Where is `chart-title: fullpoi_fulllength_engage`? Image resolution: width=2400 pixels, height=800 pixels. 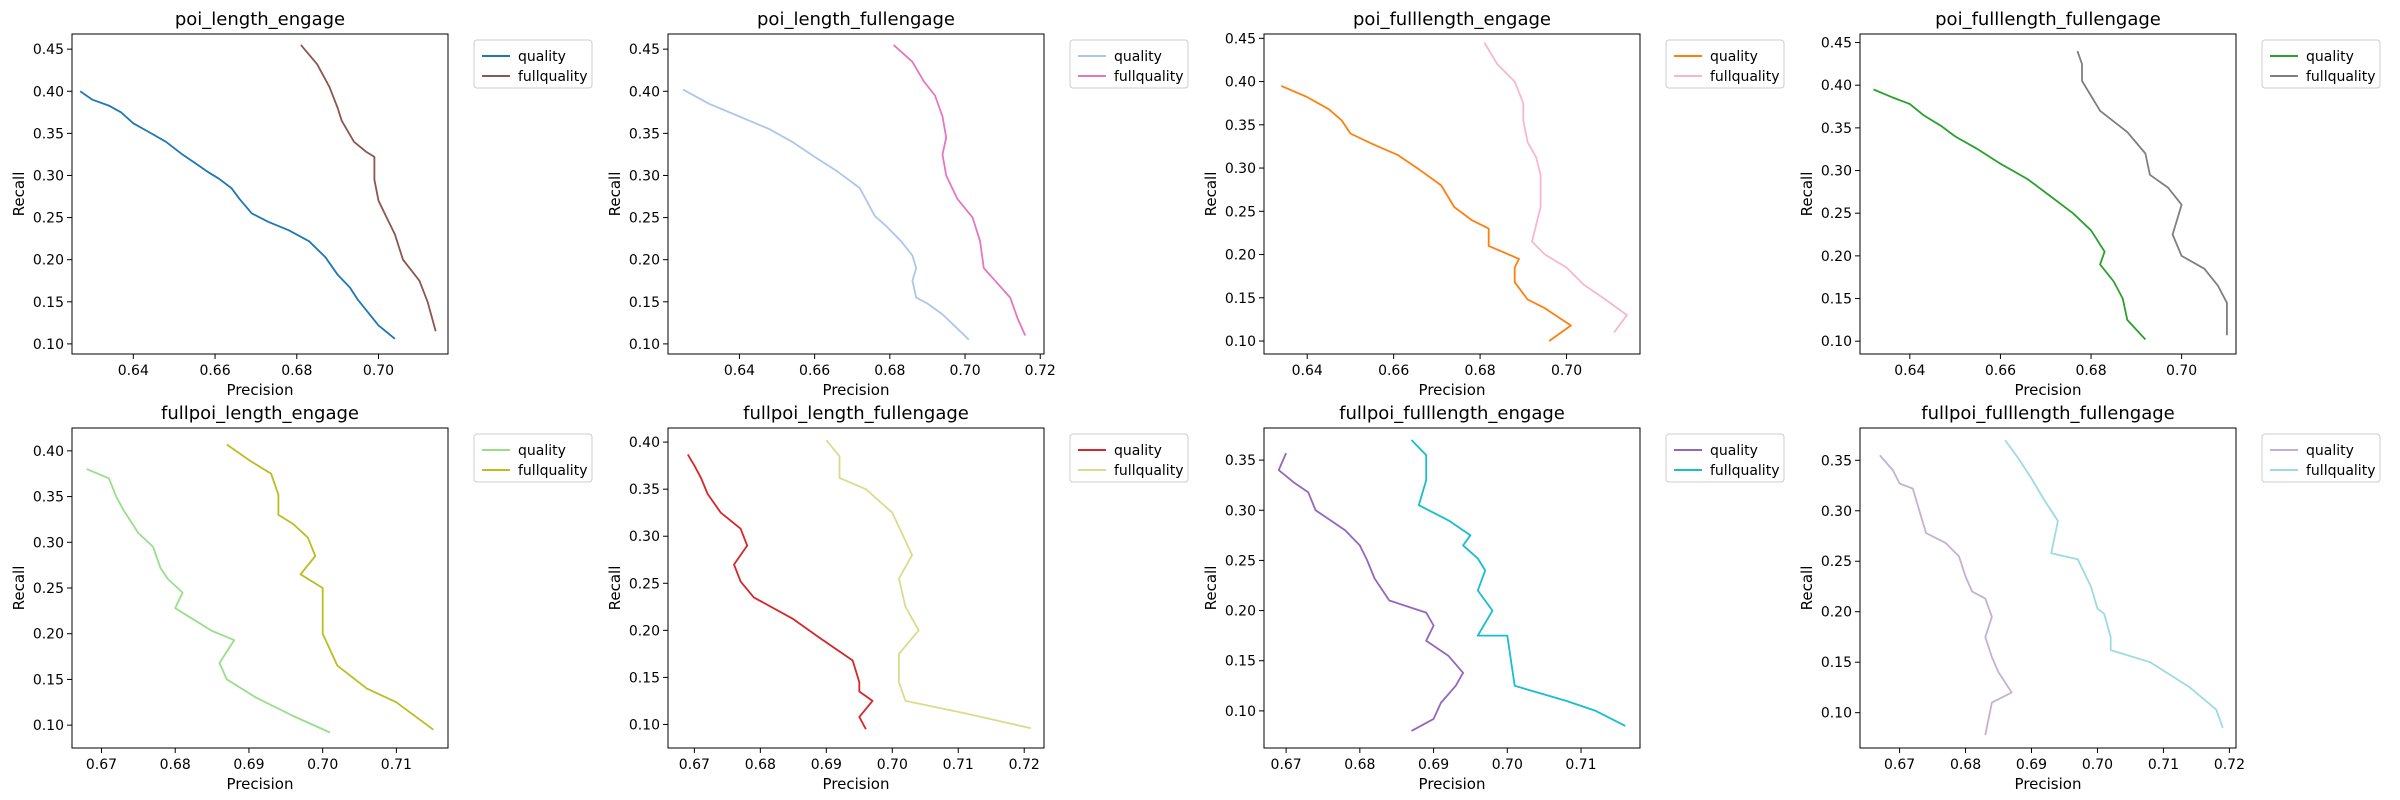 chart-title: fullpoi_fulllength_engage is located at coordinates (1452, 413).